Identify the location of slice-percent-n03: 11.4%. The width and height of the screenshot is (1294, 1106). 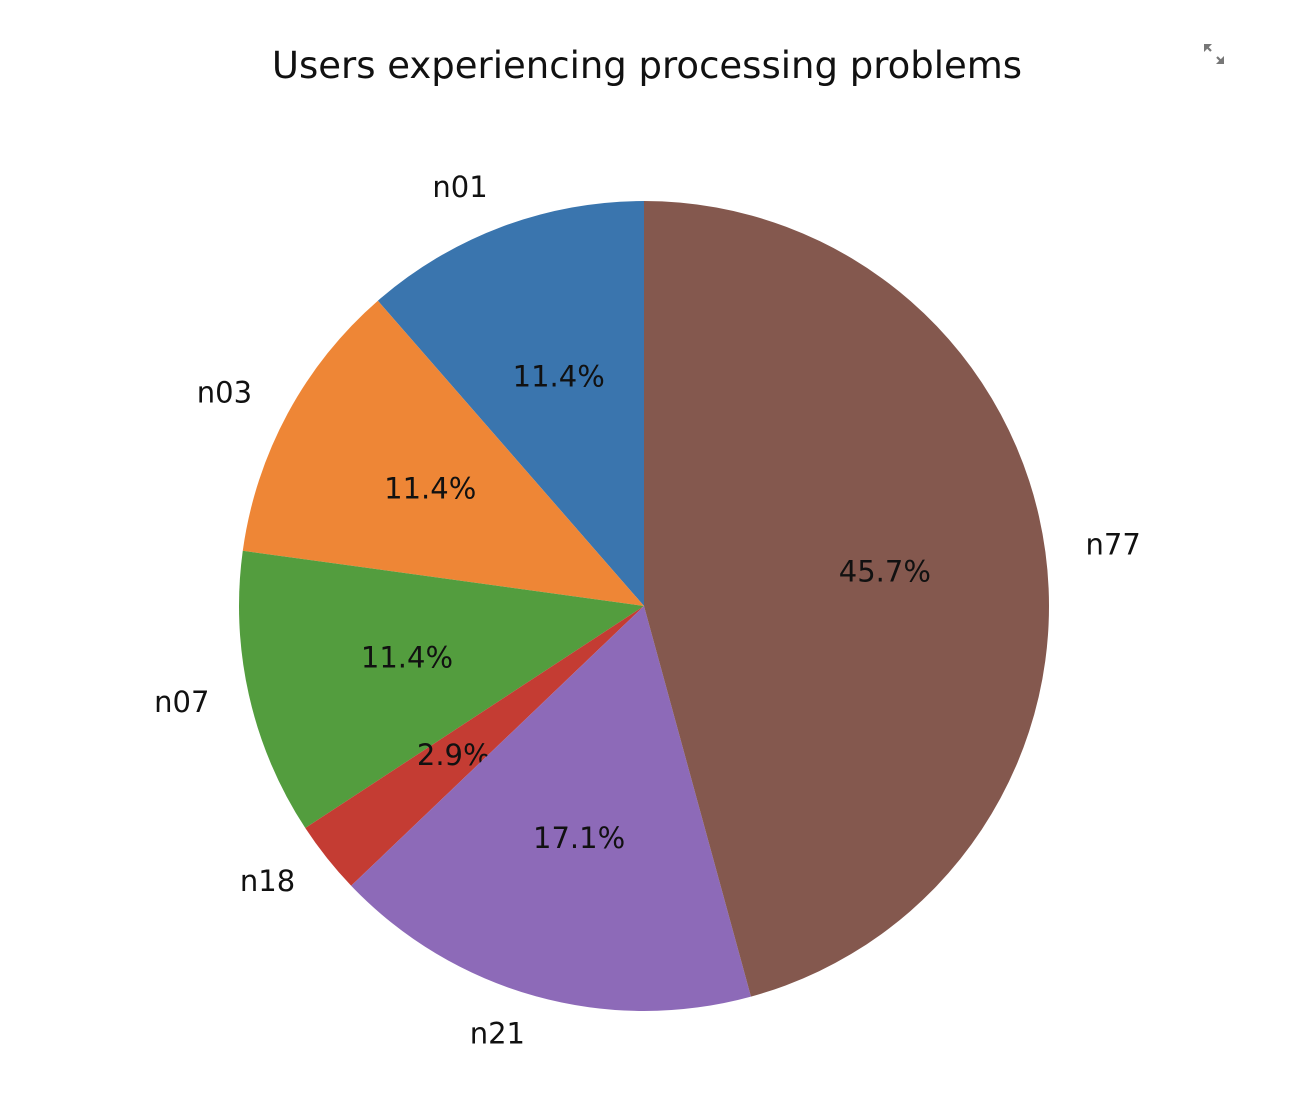
(430, 489).